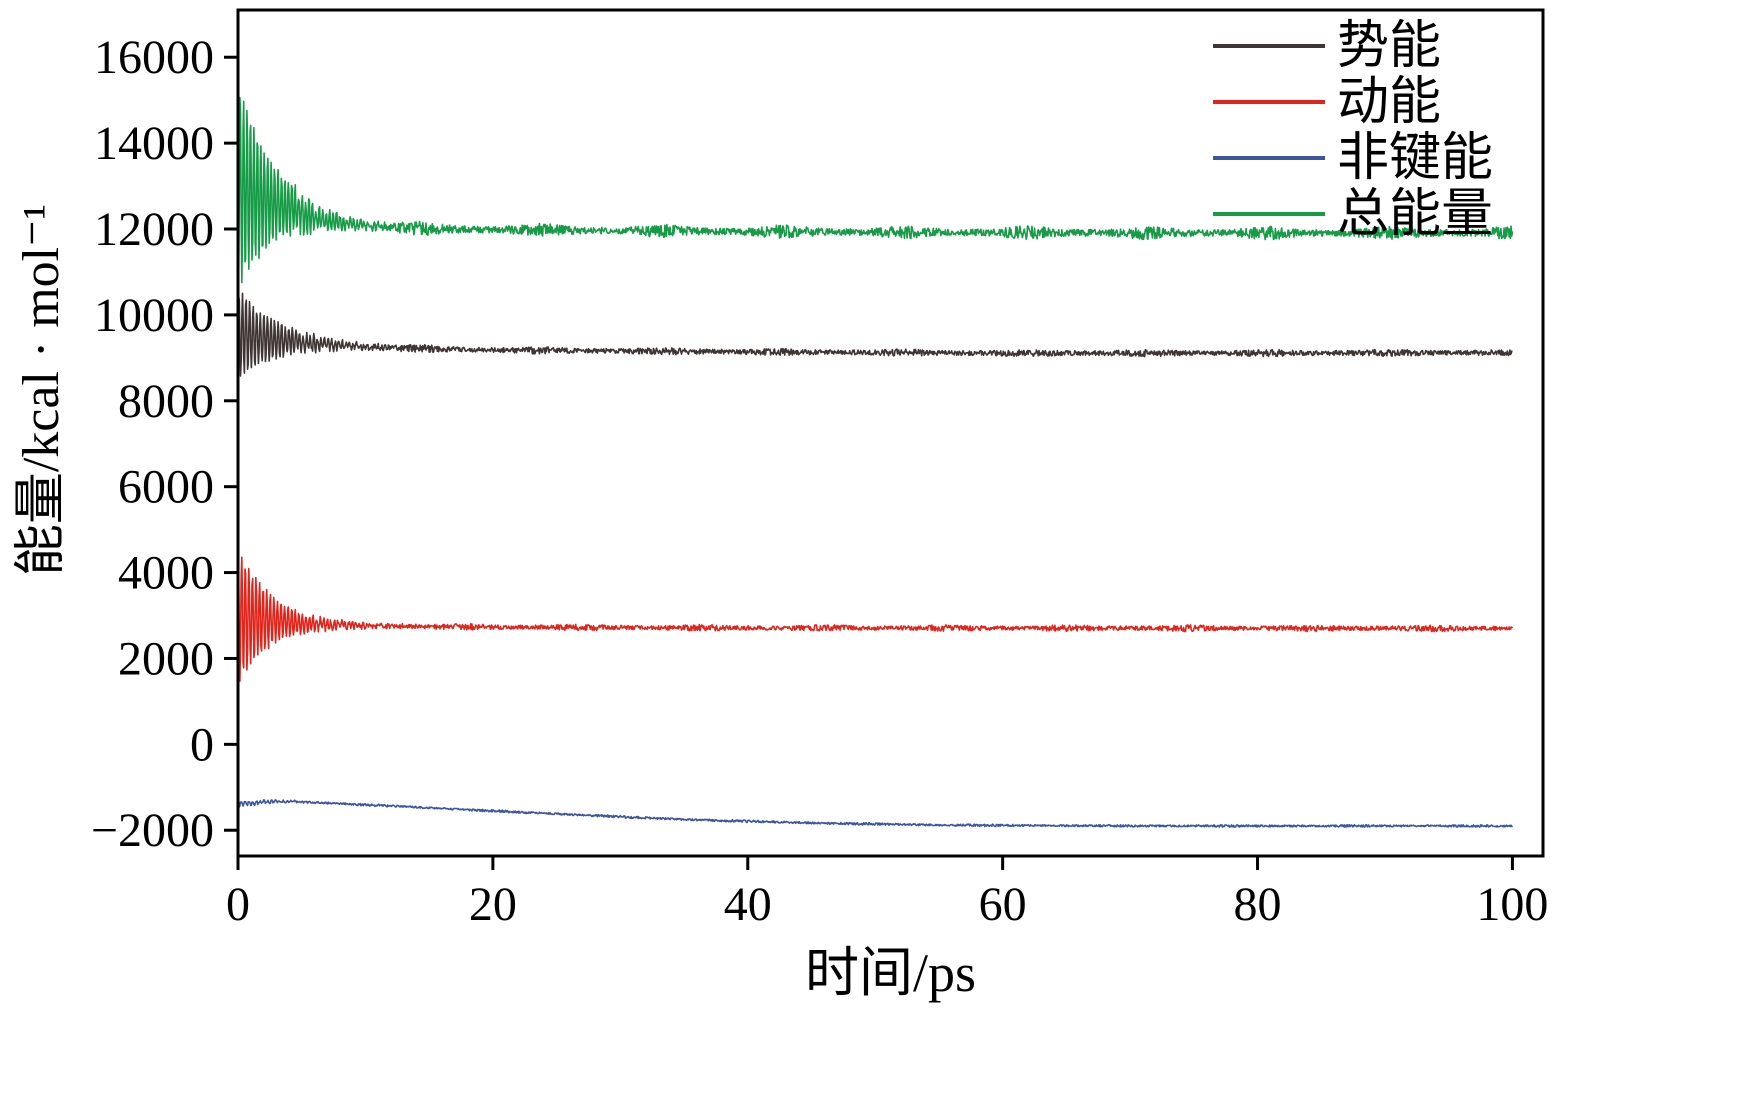 This screenshot has width=1740, height=1118. I want to click on y-tick-label: 6000, so click(166, 487).